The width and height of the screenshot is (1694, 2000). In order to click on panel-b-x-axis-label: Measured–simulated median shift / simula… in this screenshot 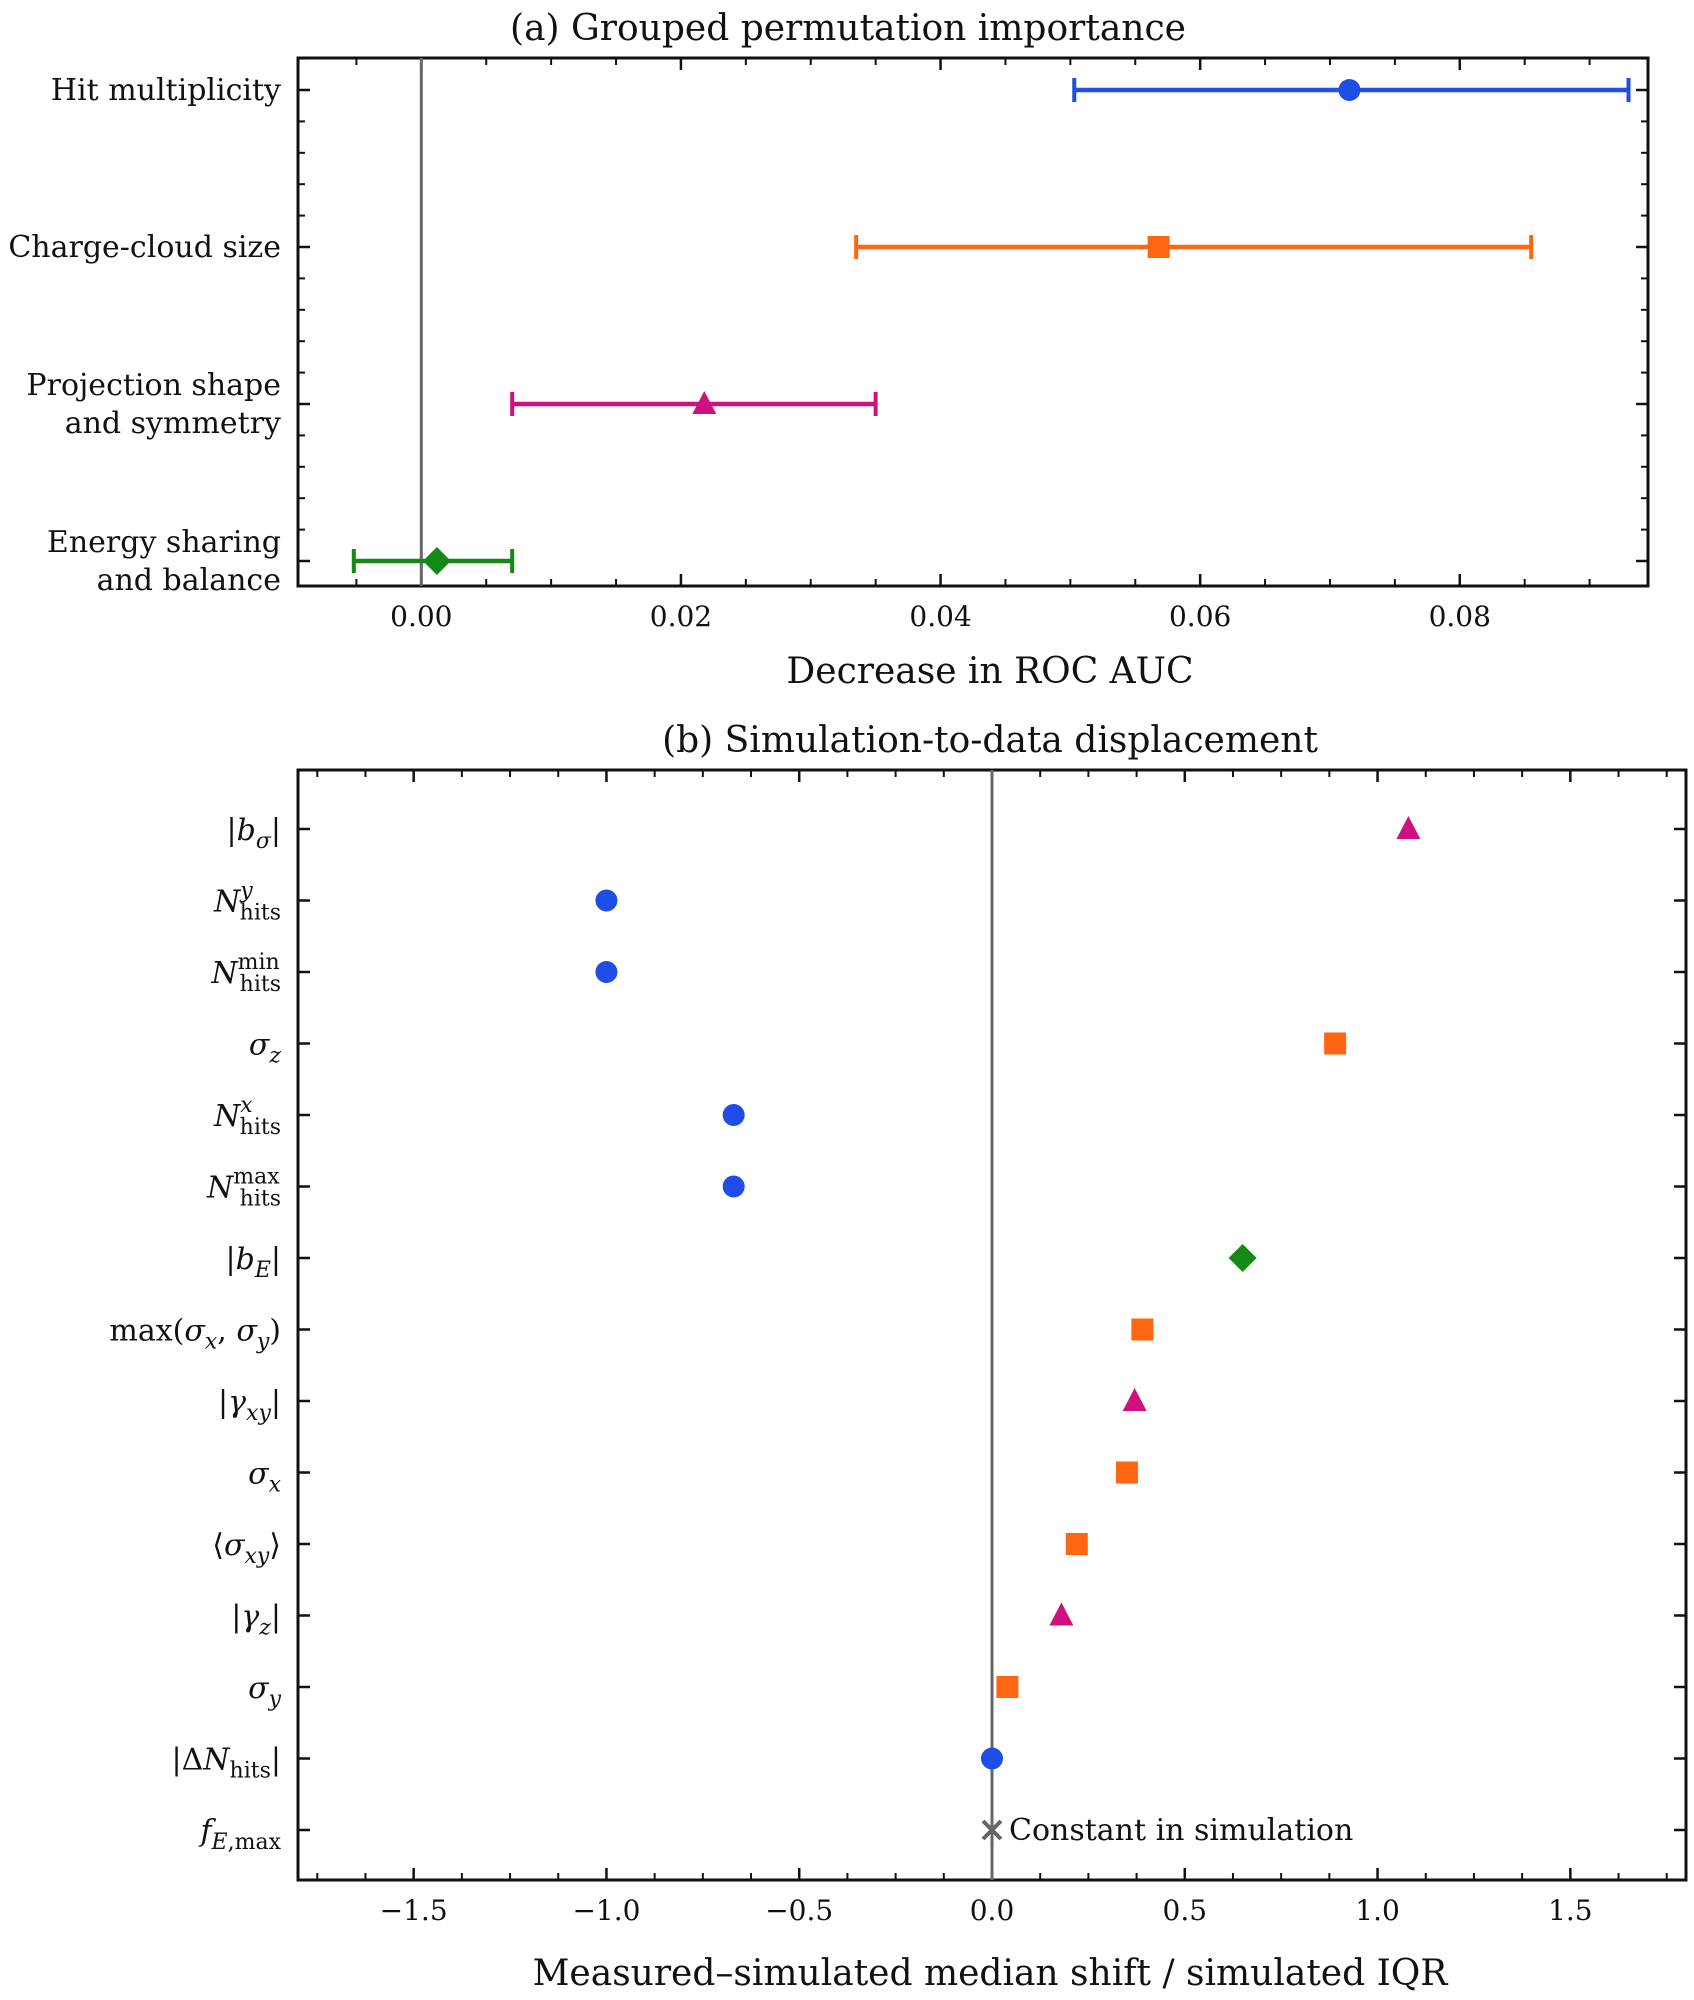, I will do `click(991, 1973)`.